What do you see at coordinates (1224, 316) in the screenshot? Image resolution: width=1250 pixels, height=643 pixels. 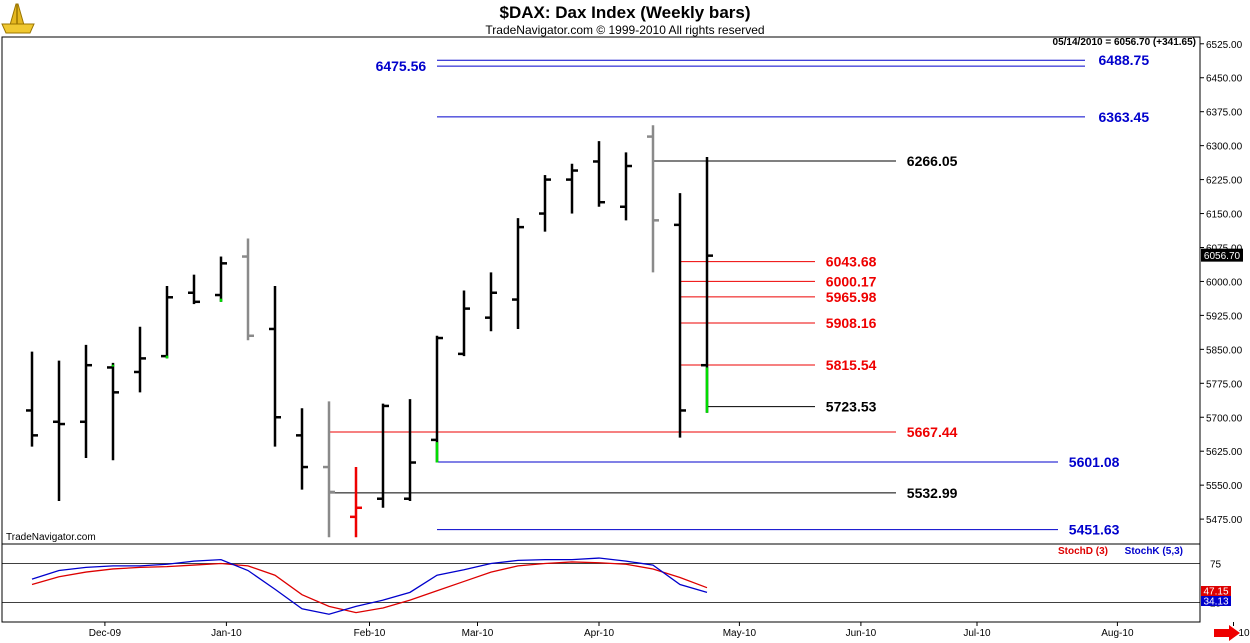 I see `y-tick-label: 5925.00` at bounding box center [1224, 316].